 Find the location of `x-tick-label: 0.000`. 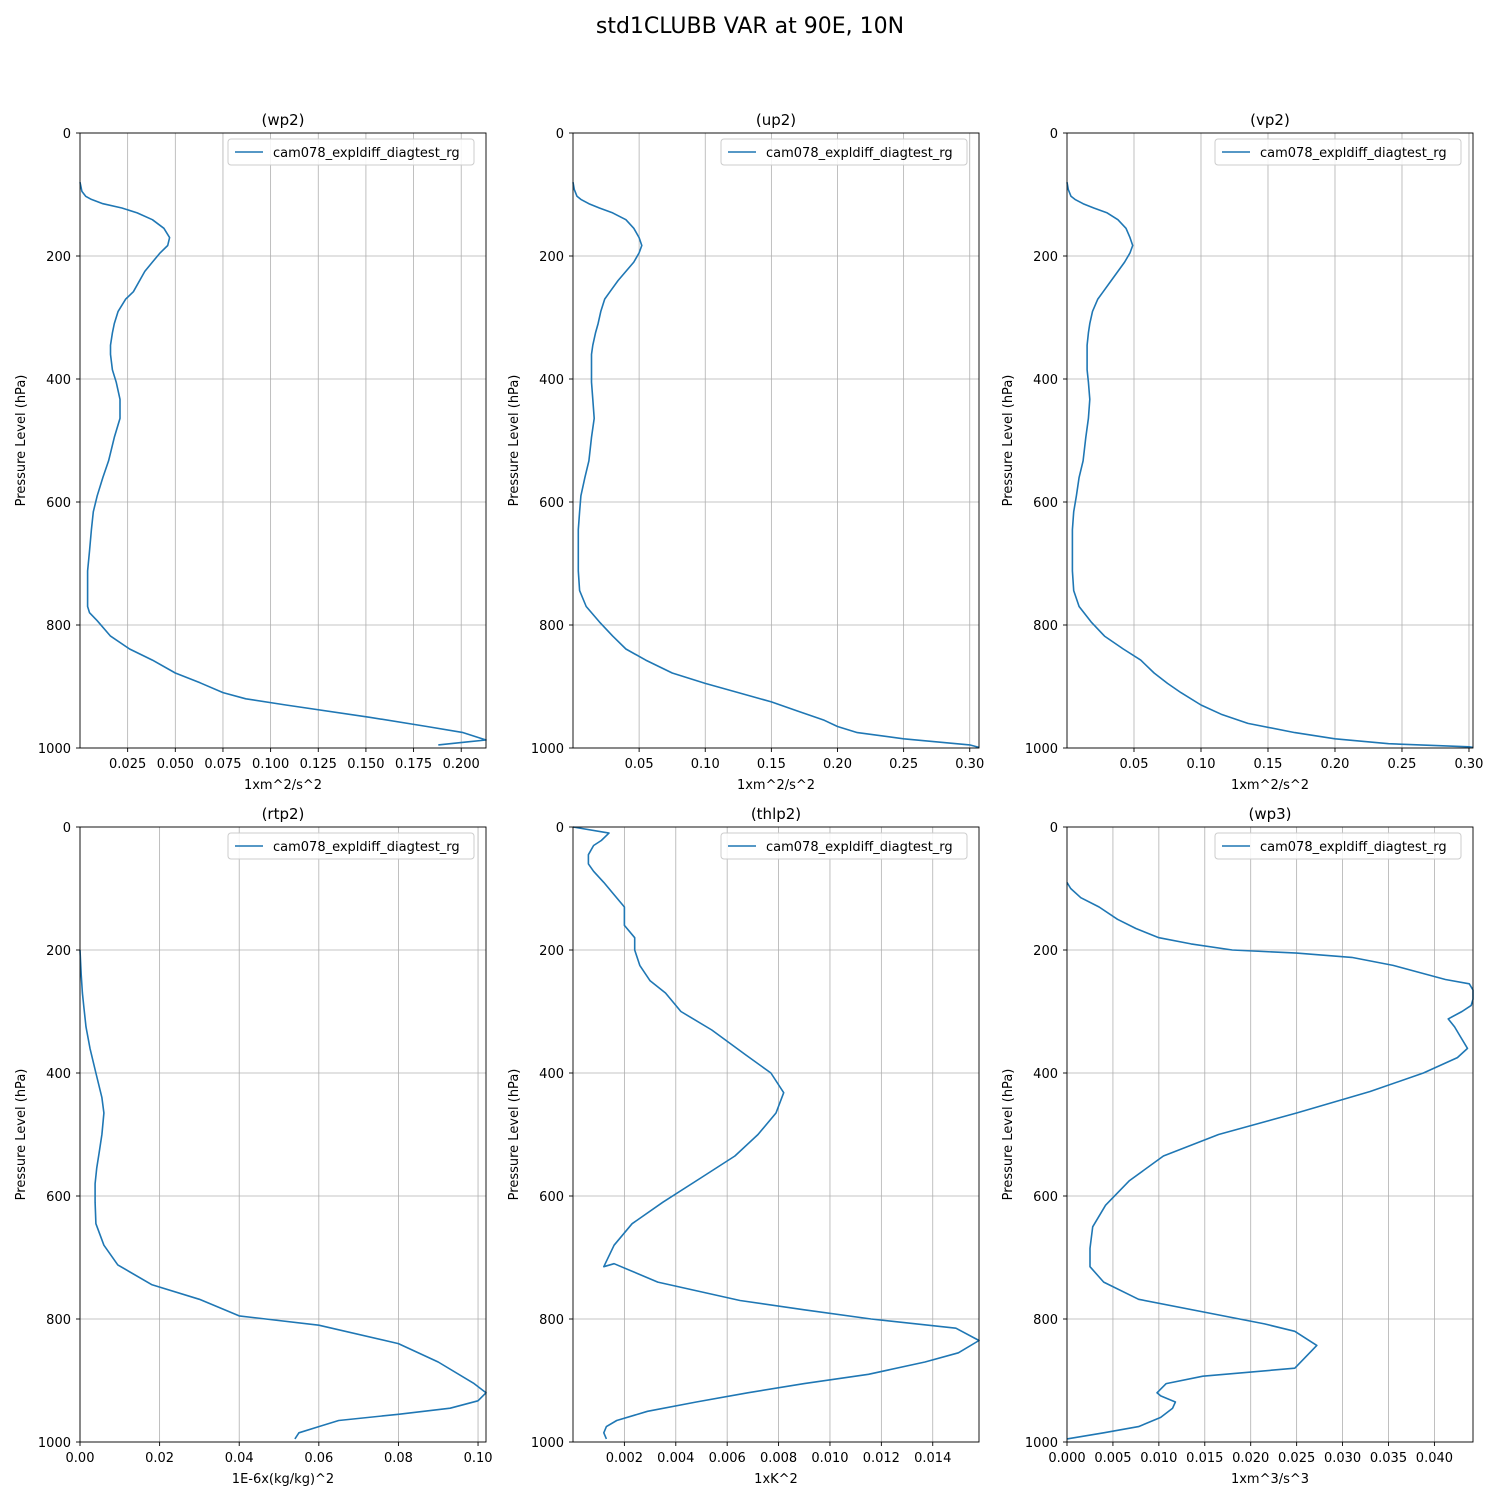

x-tick-label: 0.000 is located at coordinates (1066, 1458).